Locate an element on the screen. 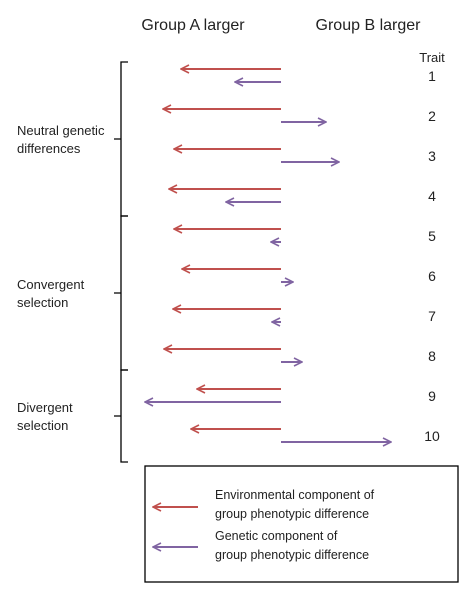 This screenshot has height=602, width=467. group-b-header: Group B larger is located at coordinates (369, 25).